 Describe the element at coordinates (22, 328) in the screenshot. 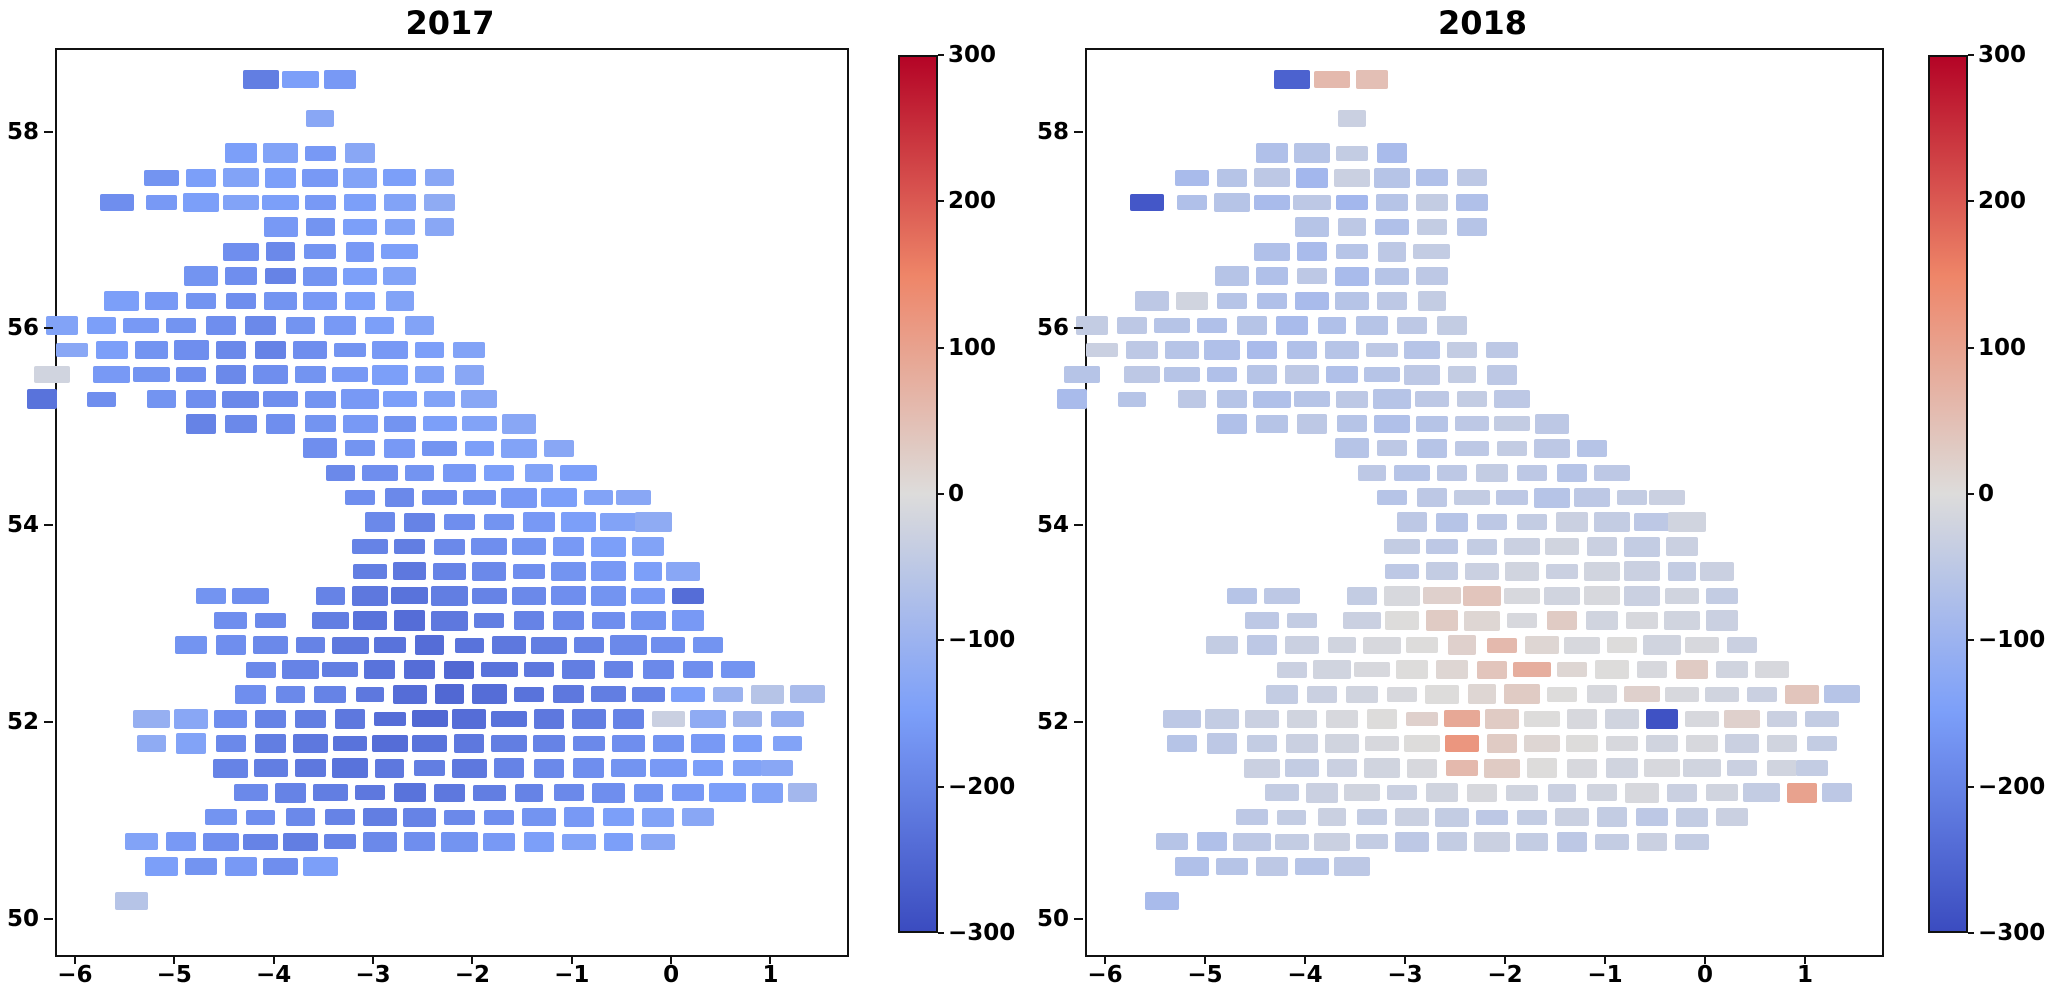

I see `y-tick-label: 56` at that location.